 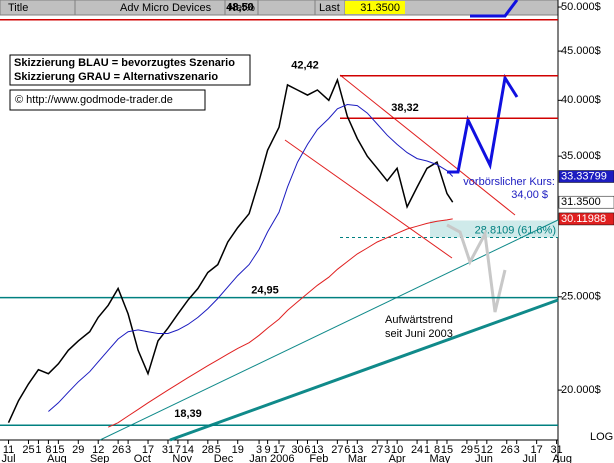 What do you see at coordinates (271, 458) in the screenshot?
I see `x-month-label: Jan 2006` at bounding box center [271, 458].